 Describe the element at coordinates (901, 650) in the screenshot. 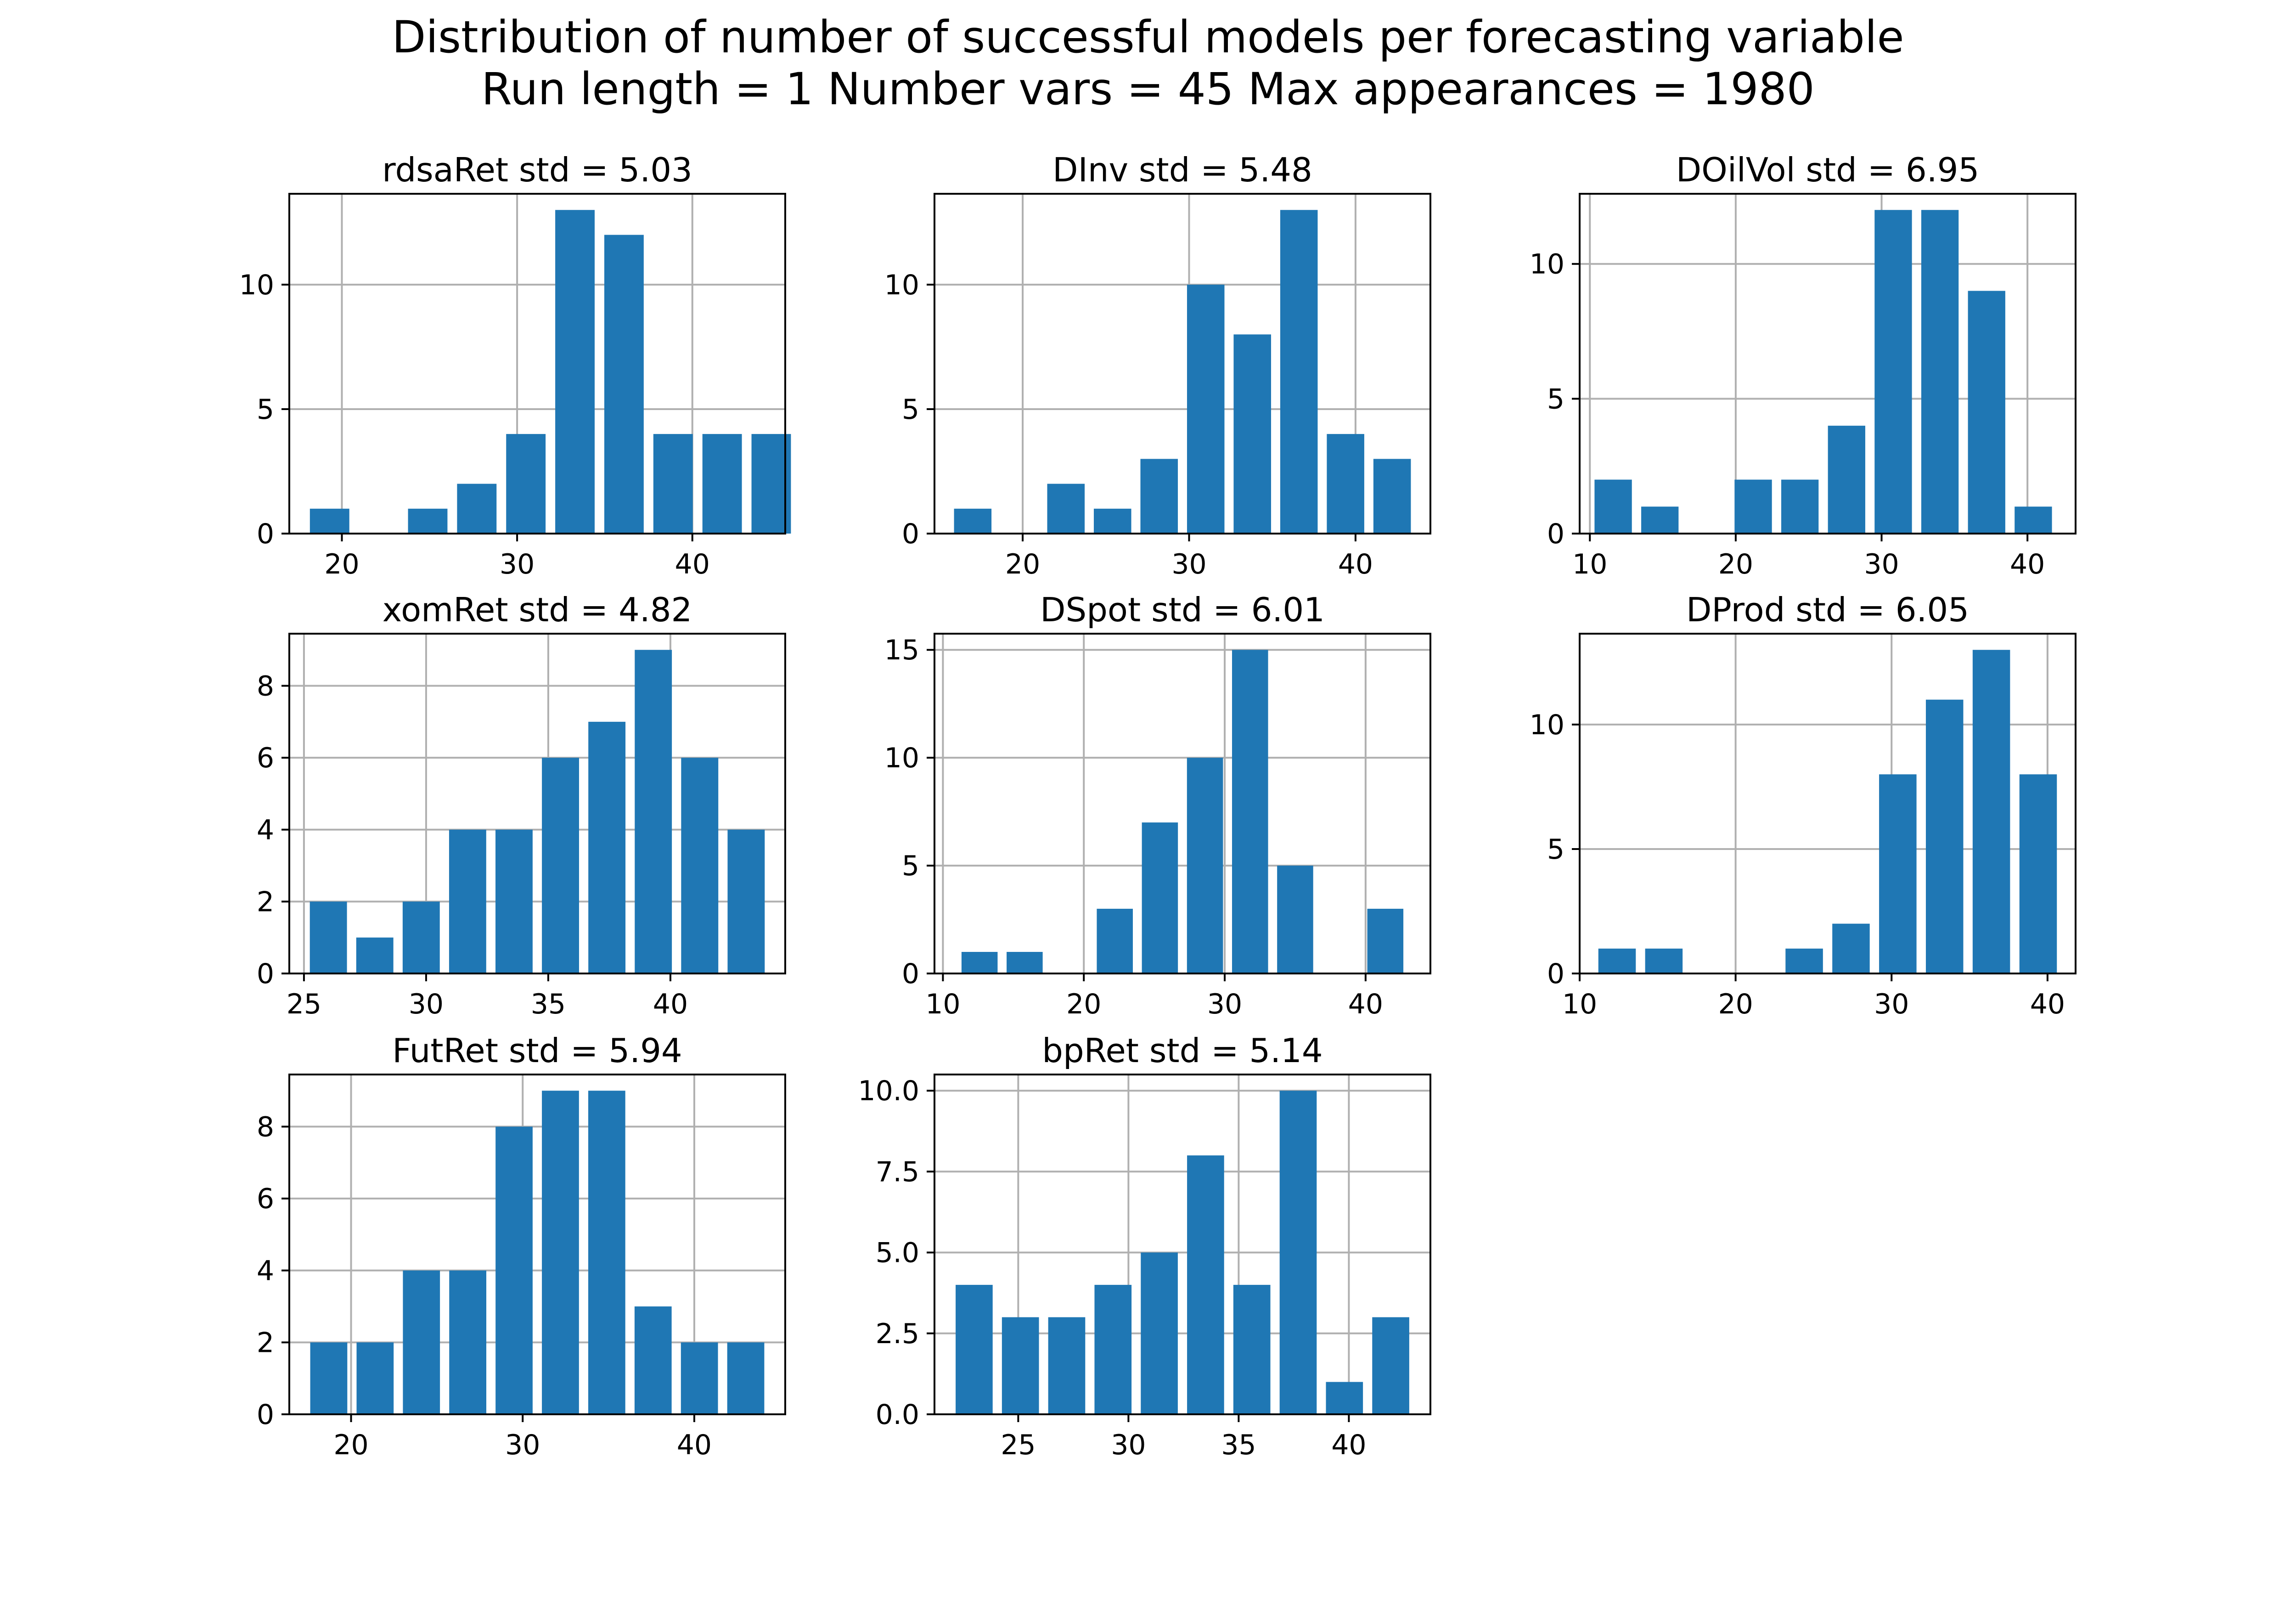

I see `y-tick-label: 15` at that location.